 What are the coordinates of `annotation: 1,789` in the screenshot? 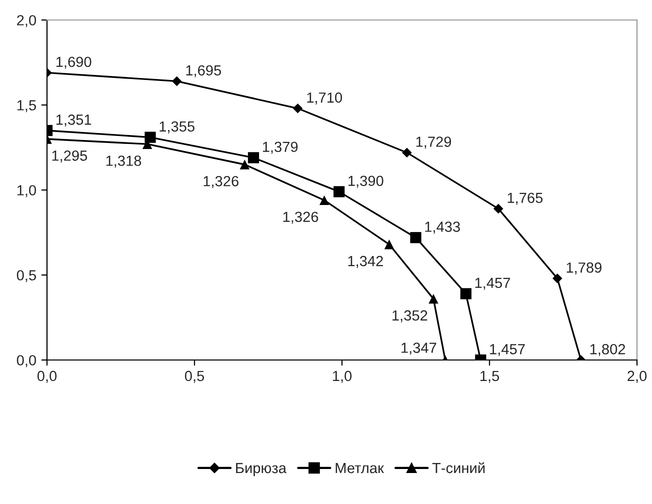 It's located at (584, 268).